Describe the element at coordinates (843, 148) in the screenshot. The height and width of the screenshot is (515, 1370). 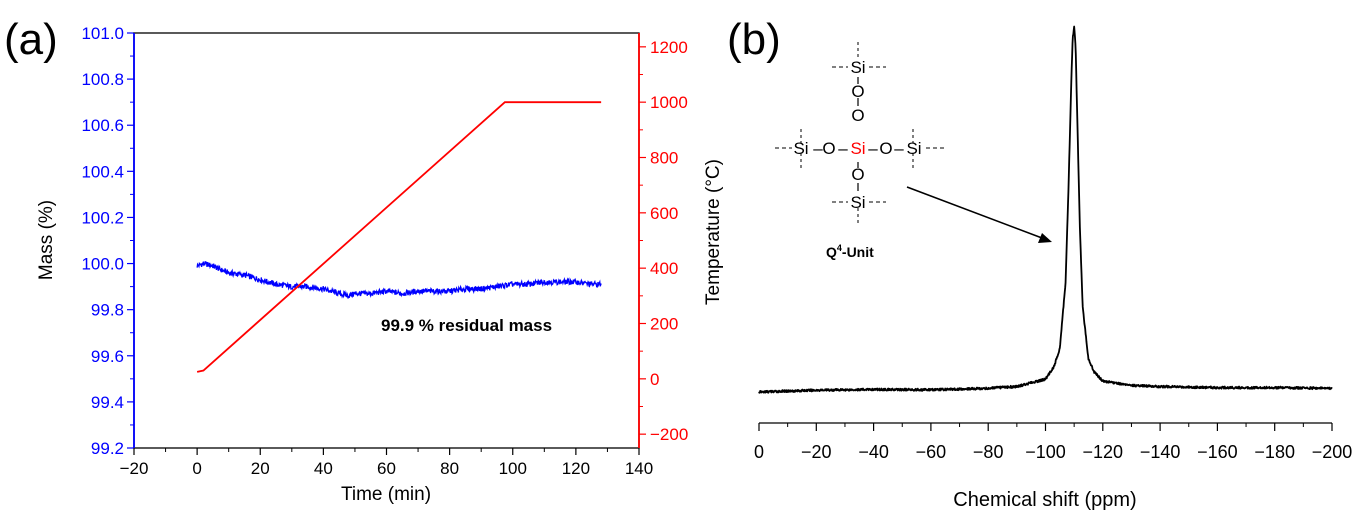
I see `bond-dash-left-2: –` at that location.